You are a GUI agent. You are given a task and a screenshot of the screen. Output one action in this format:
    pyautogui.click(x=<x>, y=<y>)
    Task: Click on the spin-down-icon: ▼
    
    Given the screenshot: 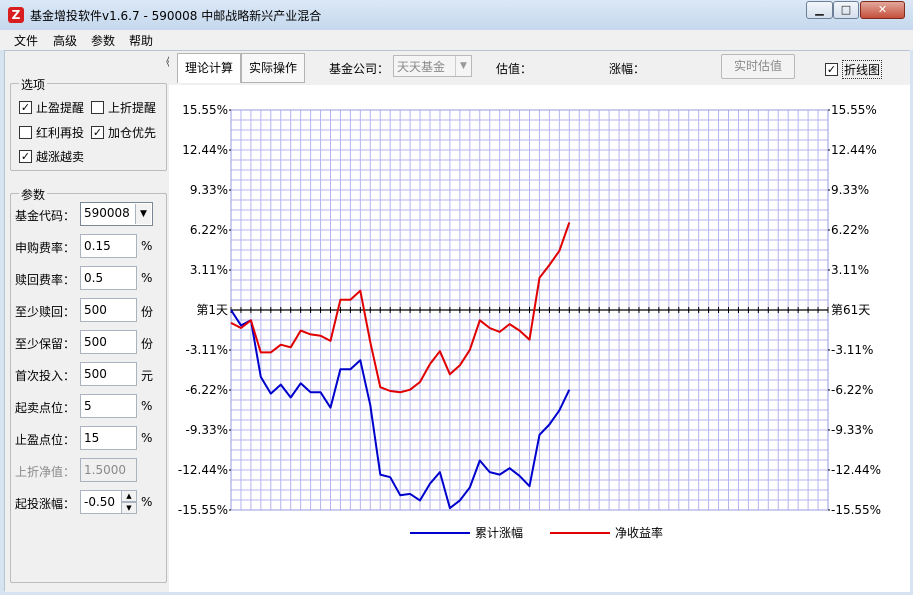 What is the action you would take?
    pyautogui.click(x=129, y=508)
    